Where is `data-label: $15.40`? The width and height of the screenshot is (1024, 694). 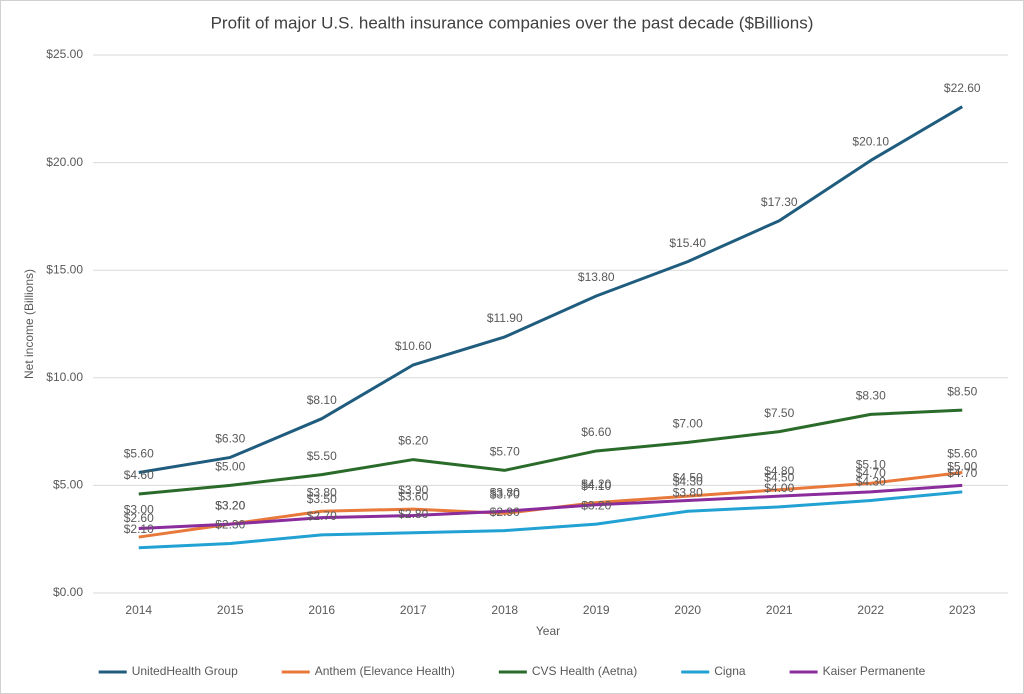
data-label: $15.40 is located at coordinates (687, 243).